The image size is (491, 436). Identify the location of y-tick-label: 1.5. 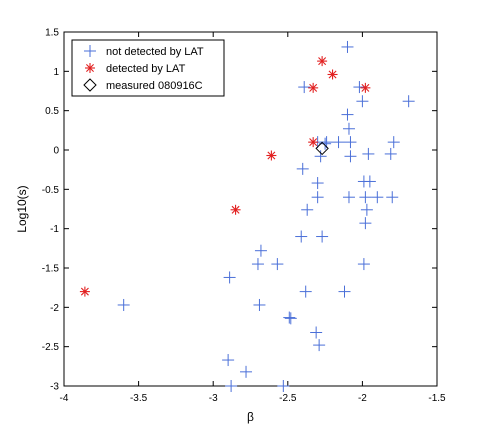
(52, 33).